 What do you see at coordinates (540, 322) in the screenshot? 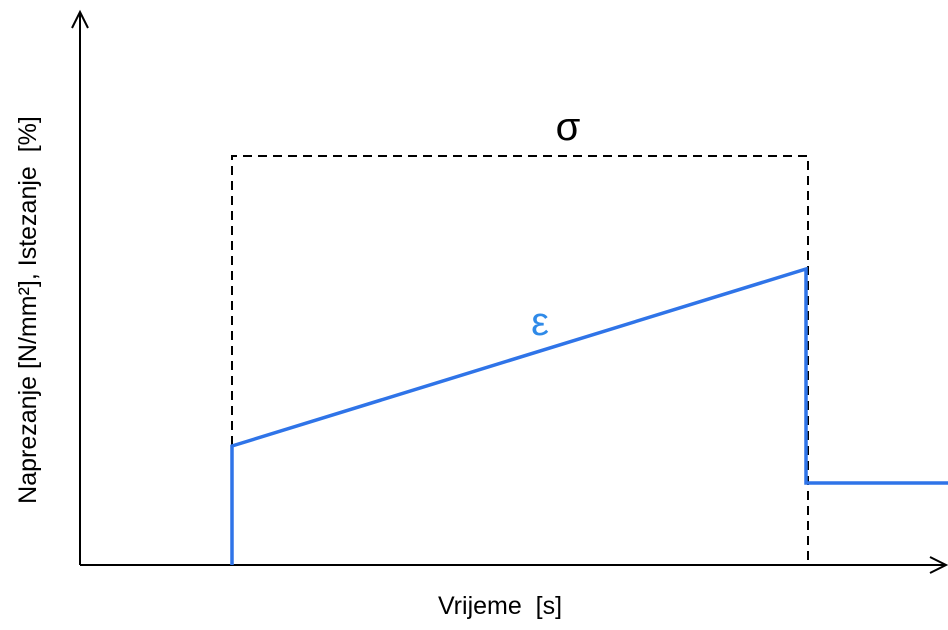
I see `strain-label: ε` at bounding box center [540, 322].